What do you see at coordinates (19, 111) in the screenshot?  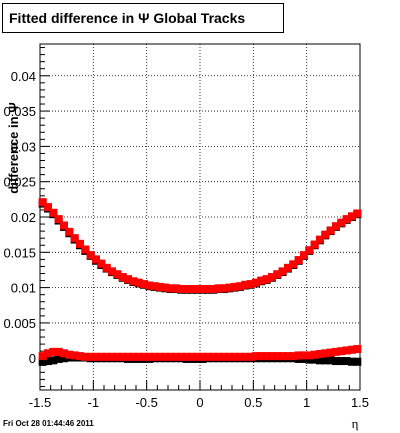 I see `y-tick-label: 0.035` at bounding box center [19, 111].